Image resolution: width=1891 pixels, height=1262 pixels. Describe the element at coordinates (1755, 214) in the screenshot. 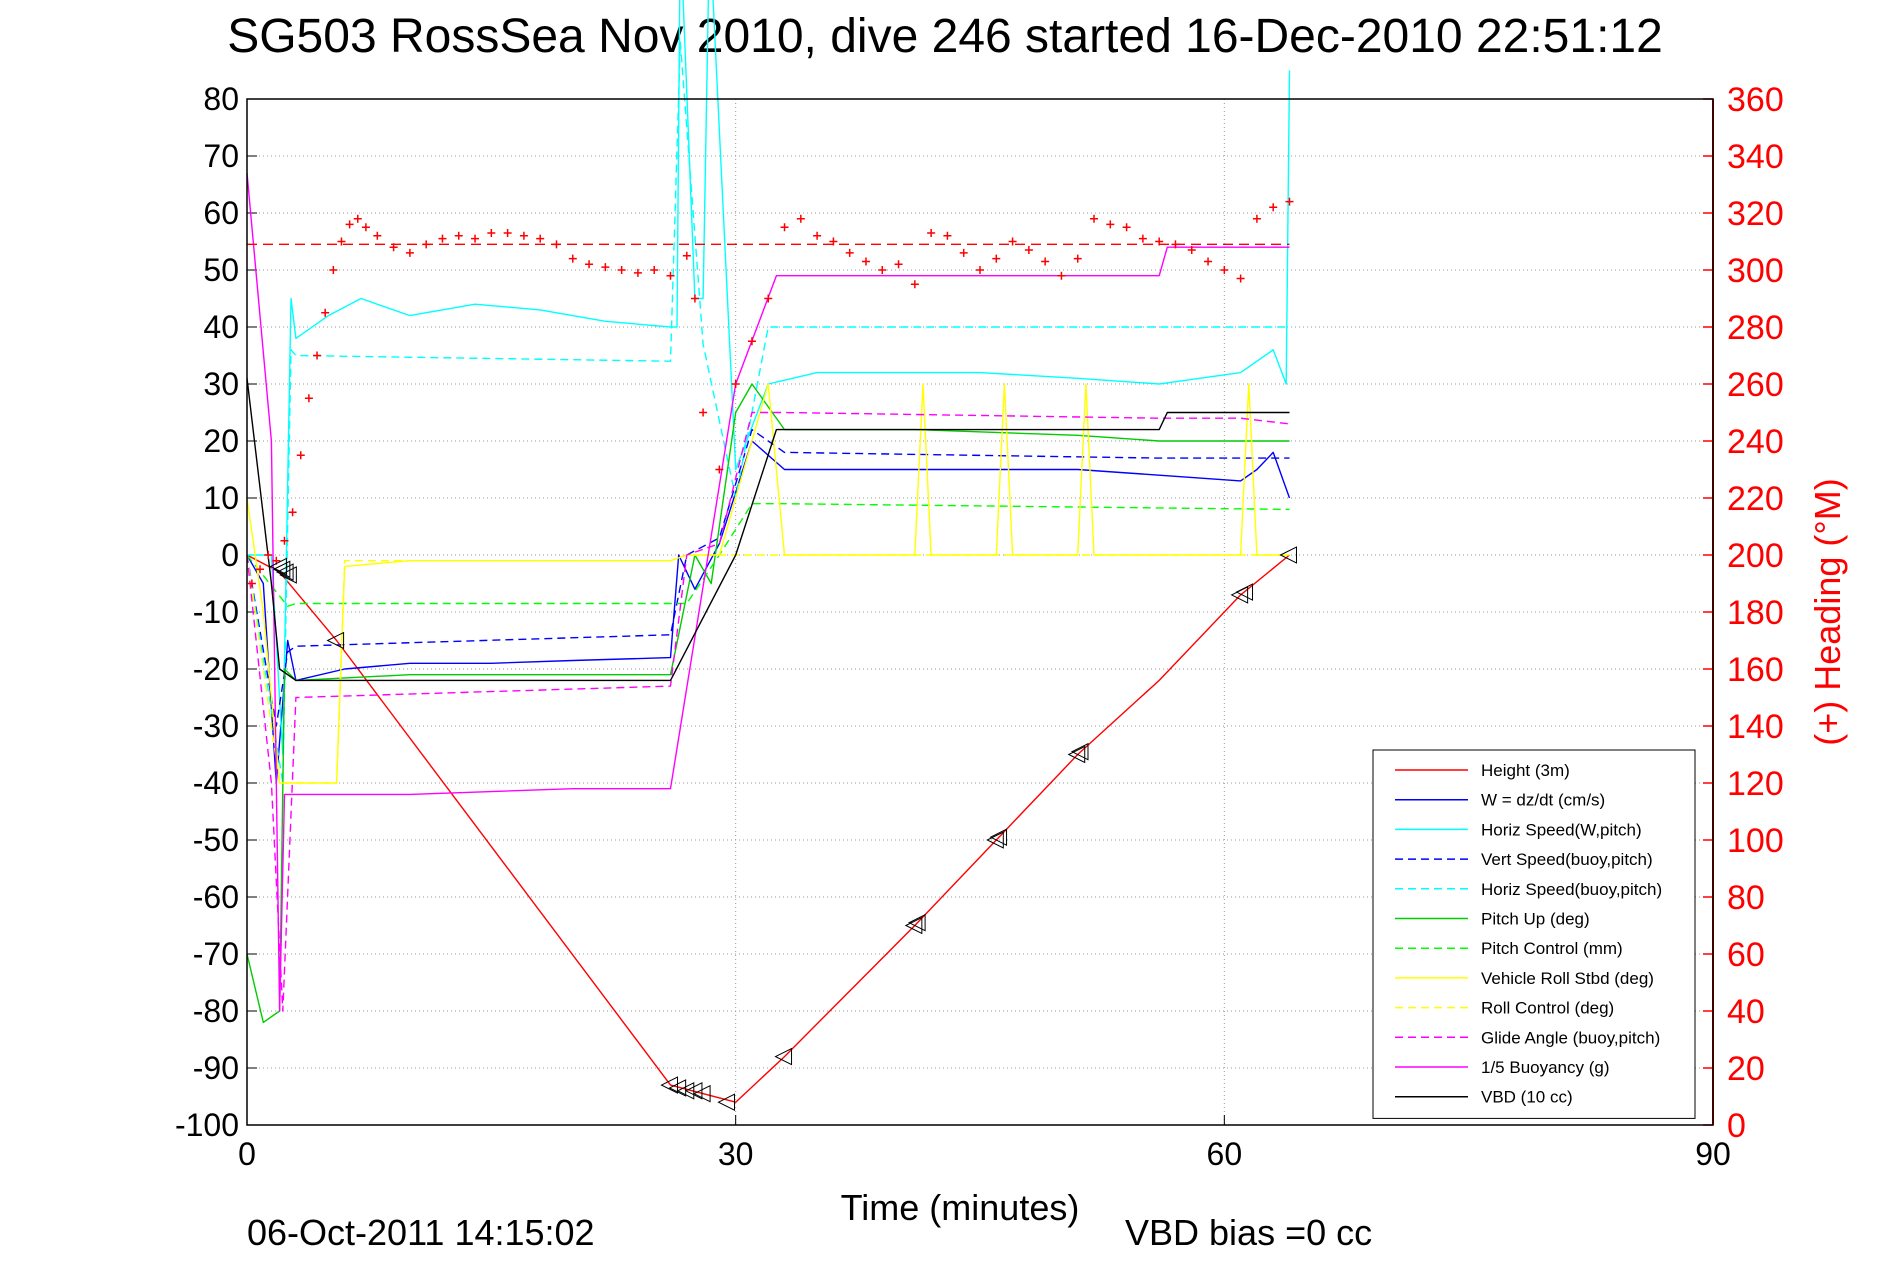

I see `y2-tick-label-2: 320` at that location.